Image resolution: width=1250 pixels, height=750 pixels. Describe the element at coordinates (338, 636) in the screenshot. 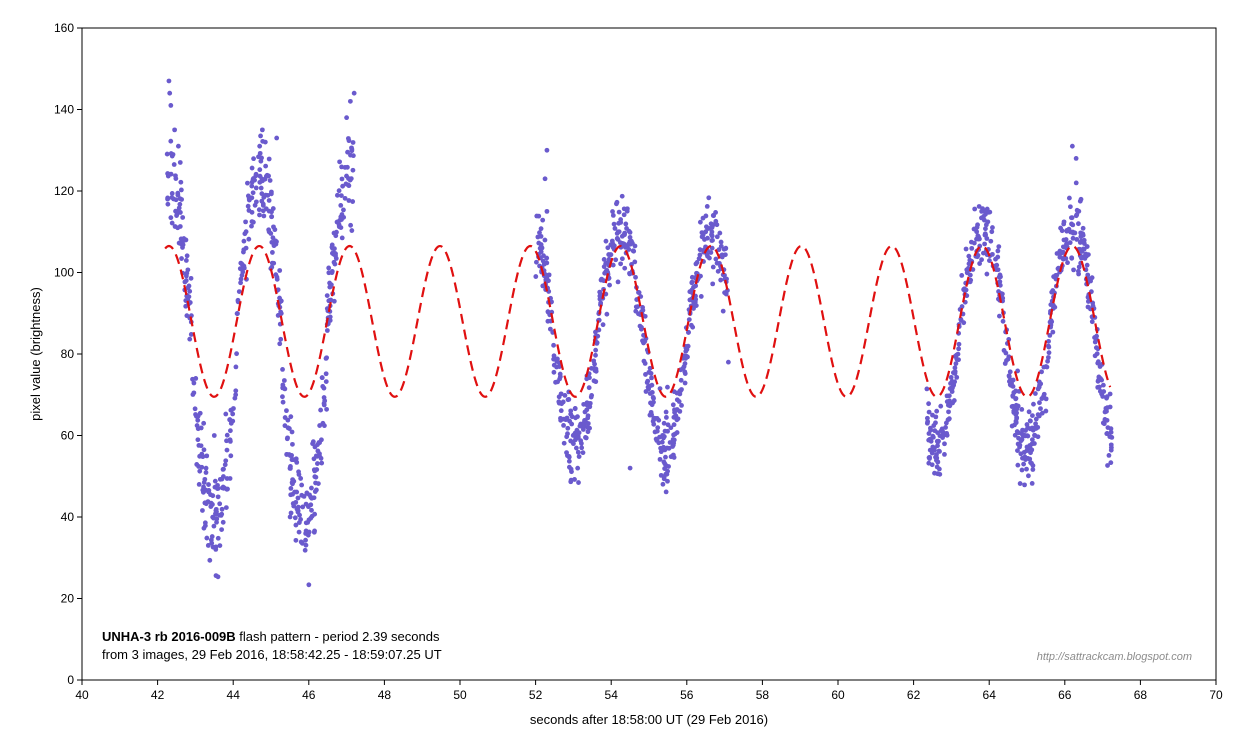

I see `caption-line-1-rest: flash pattern - period 2.39 seconds` at that location.